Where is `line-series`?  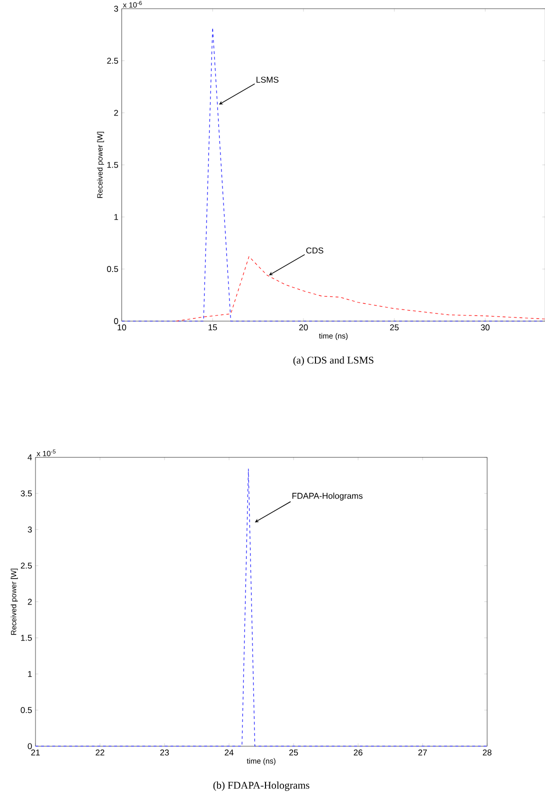
line-series is located at coordinates (360, 289).